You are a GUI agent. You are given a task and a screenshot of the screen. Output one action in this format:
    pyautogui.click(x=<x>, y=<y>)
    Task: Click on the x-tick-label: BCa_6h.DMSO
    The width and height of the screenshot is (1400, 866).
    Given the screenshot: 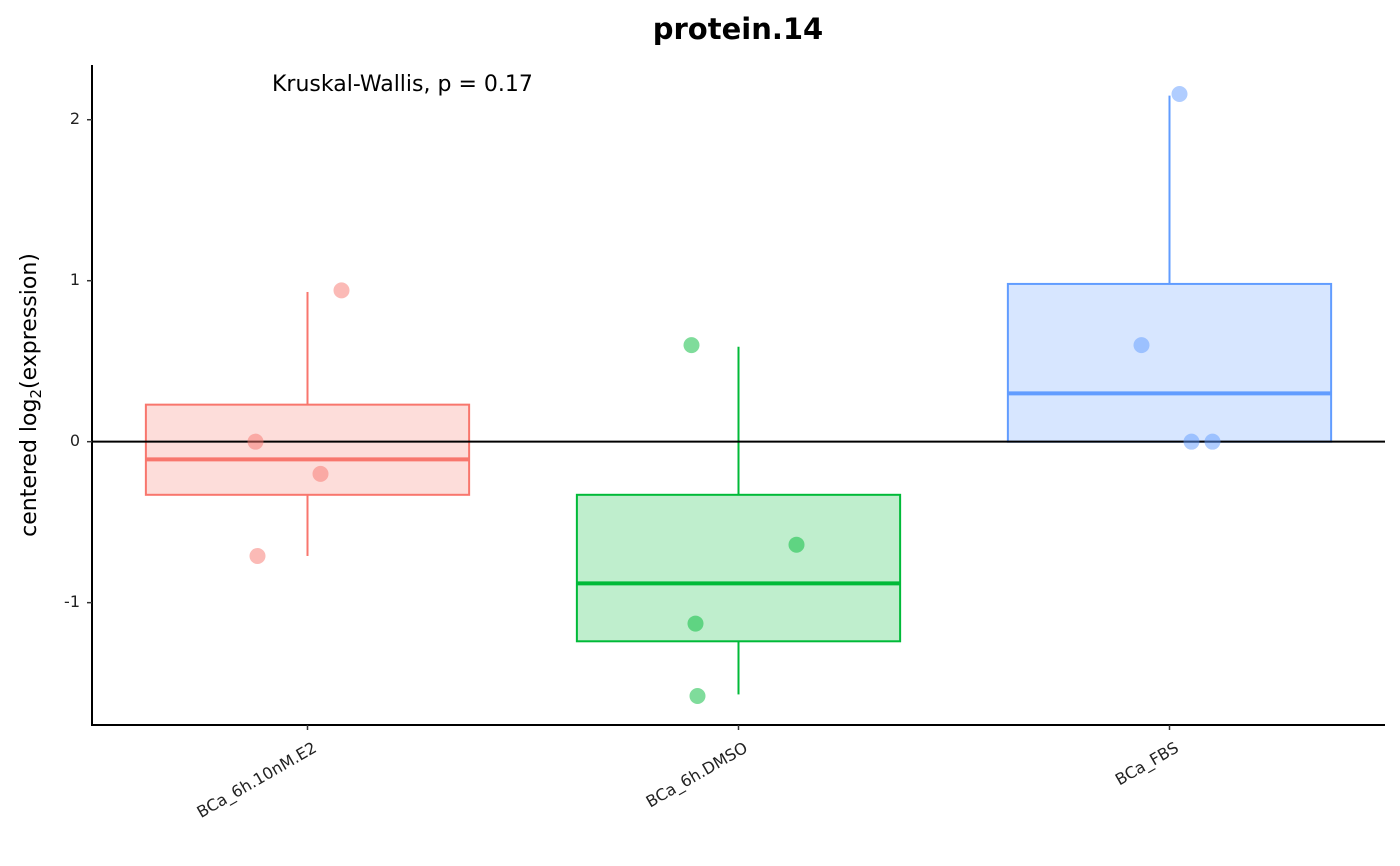 What is the action you would take?
    pyautogui.click(x=697, y=775)
    